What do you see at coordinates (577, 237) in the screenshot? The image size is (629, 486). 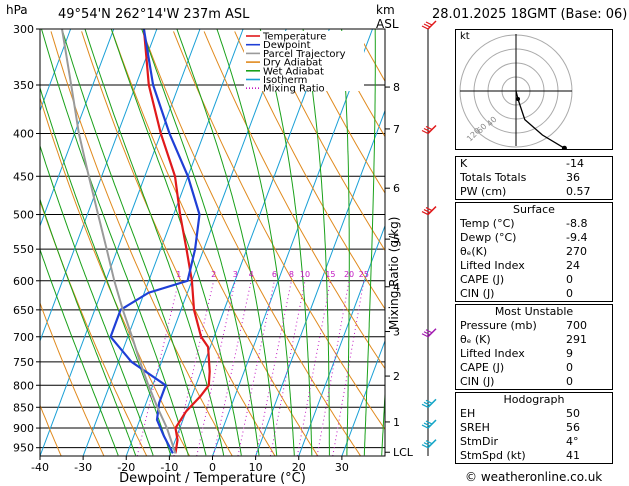 I see `table-row-value: -9.4` at bounding box center [577, 237].